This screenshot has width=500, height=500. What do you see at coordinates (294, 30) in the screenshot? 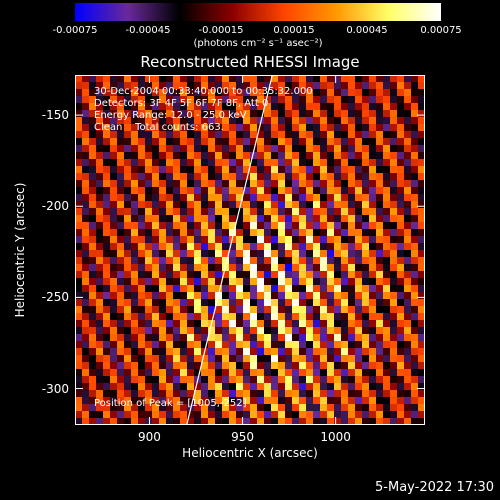
I see `colorbar-tick: 0.00015` at bounding box center [294, 30].